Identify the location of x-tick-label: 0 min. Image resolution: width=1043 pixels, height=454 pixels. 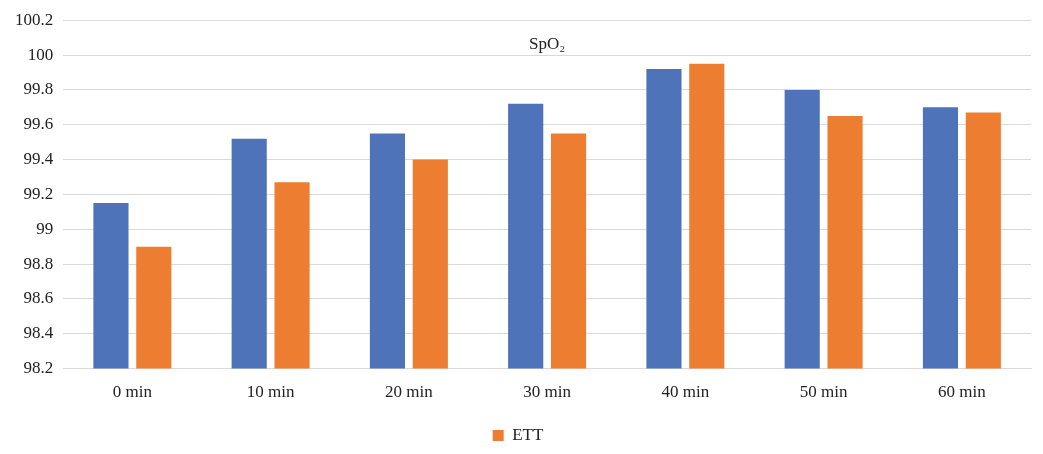
(132, 392).